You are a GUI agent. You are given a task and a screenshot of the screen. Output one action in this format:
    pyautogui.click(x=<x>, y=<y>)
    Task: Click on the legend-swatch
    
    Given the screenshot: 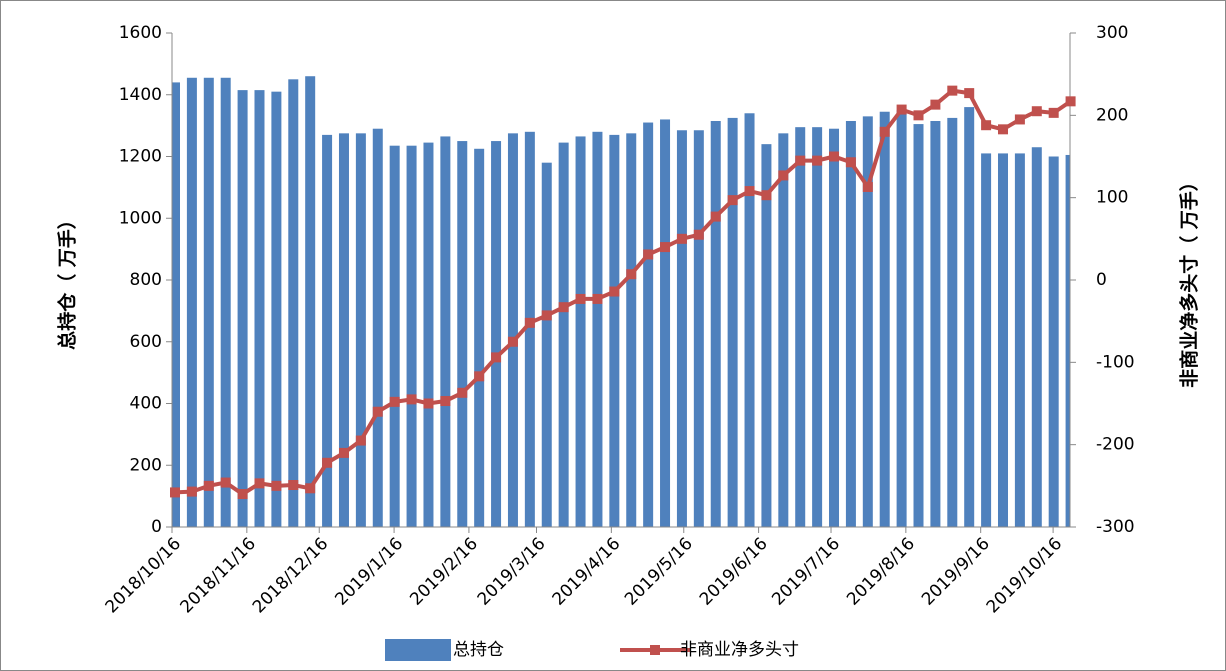 What is the action you would take?
    pyautogui.click(x=418, y=650)
    